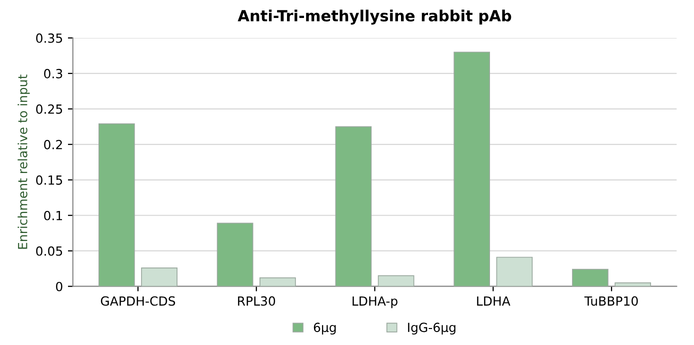 The image size is (694, 345). Describe the element at coordinates (53, 73) in the screenshot. I see `y-tick-label: 0.3` at that location.